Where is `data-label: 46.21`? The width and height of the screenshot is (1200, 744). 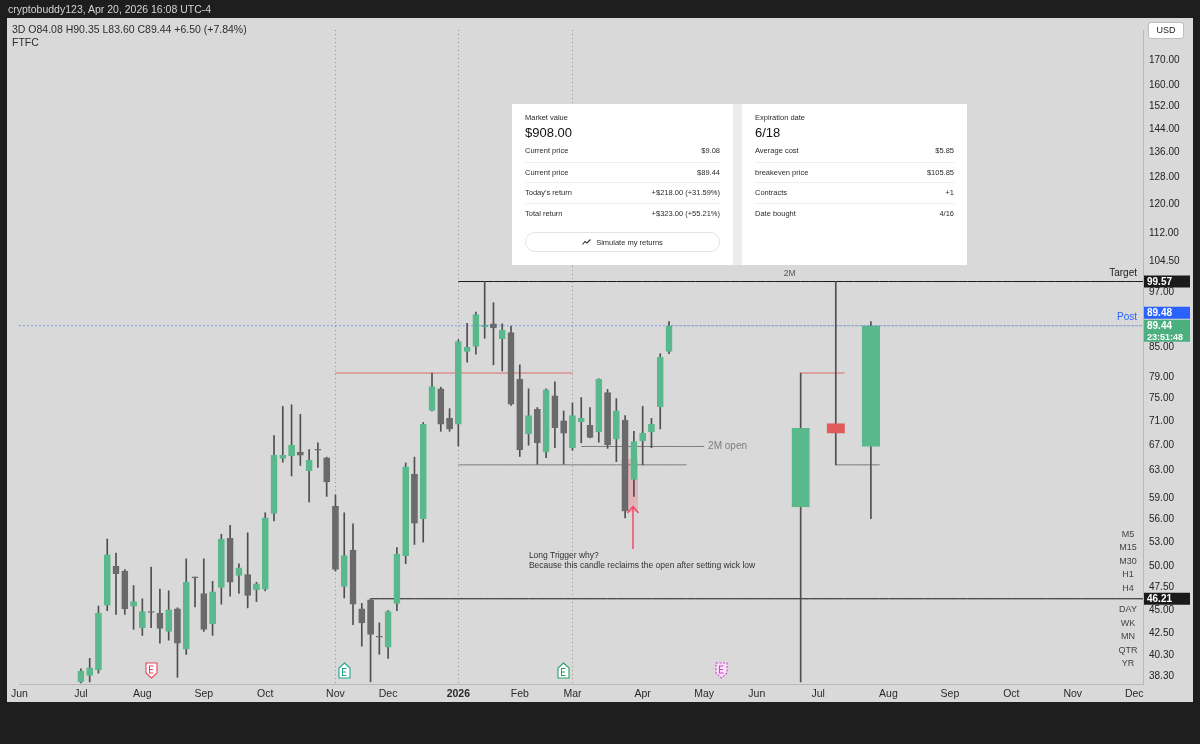 data-label: 46.21 is located at coordinates (1160, 599).